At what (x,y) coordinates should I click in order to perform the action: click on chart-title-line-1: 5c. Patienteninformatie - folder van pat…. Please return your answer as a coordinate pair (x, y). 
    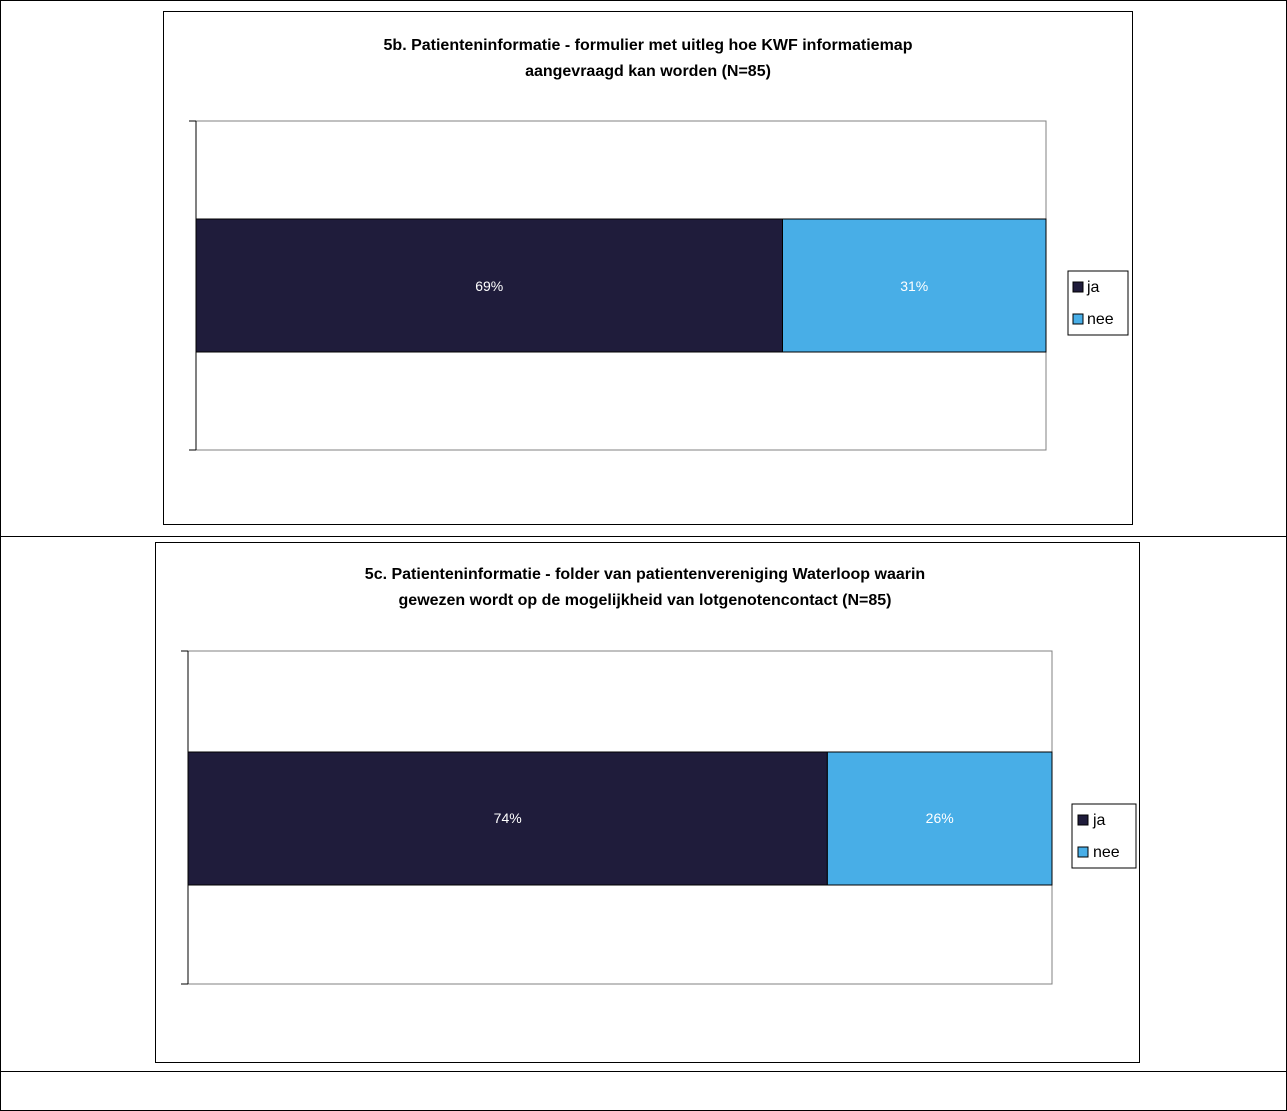
    Looking at the image, I should click on (645, 574).